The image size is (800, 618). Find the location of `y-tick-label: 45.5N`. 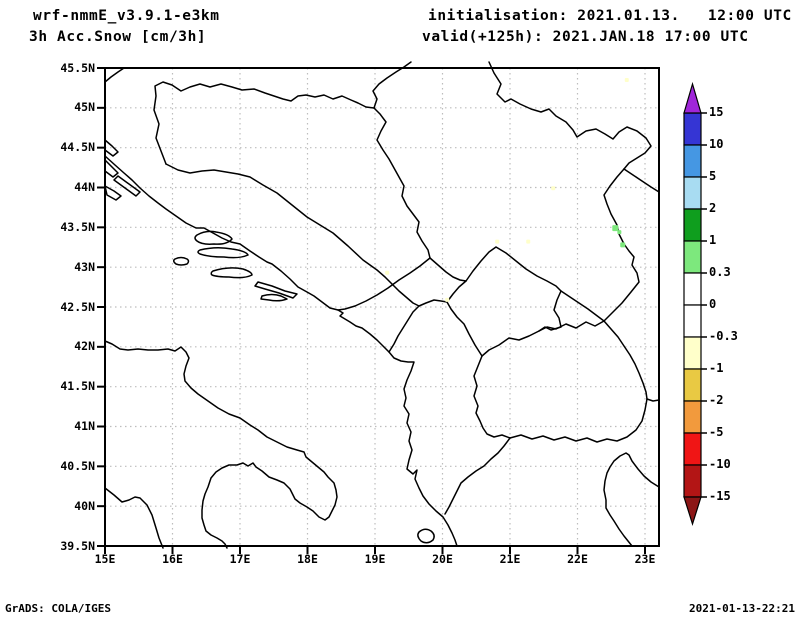

y-tick-label: 45.5N is located at coordinates (77, 67).